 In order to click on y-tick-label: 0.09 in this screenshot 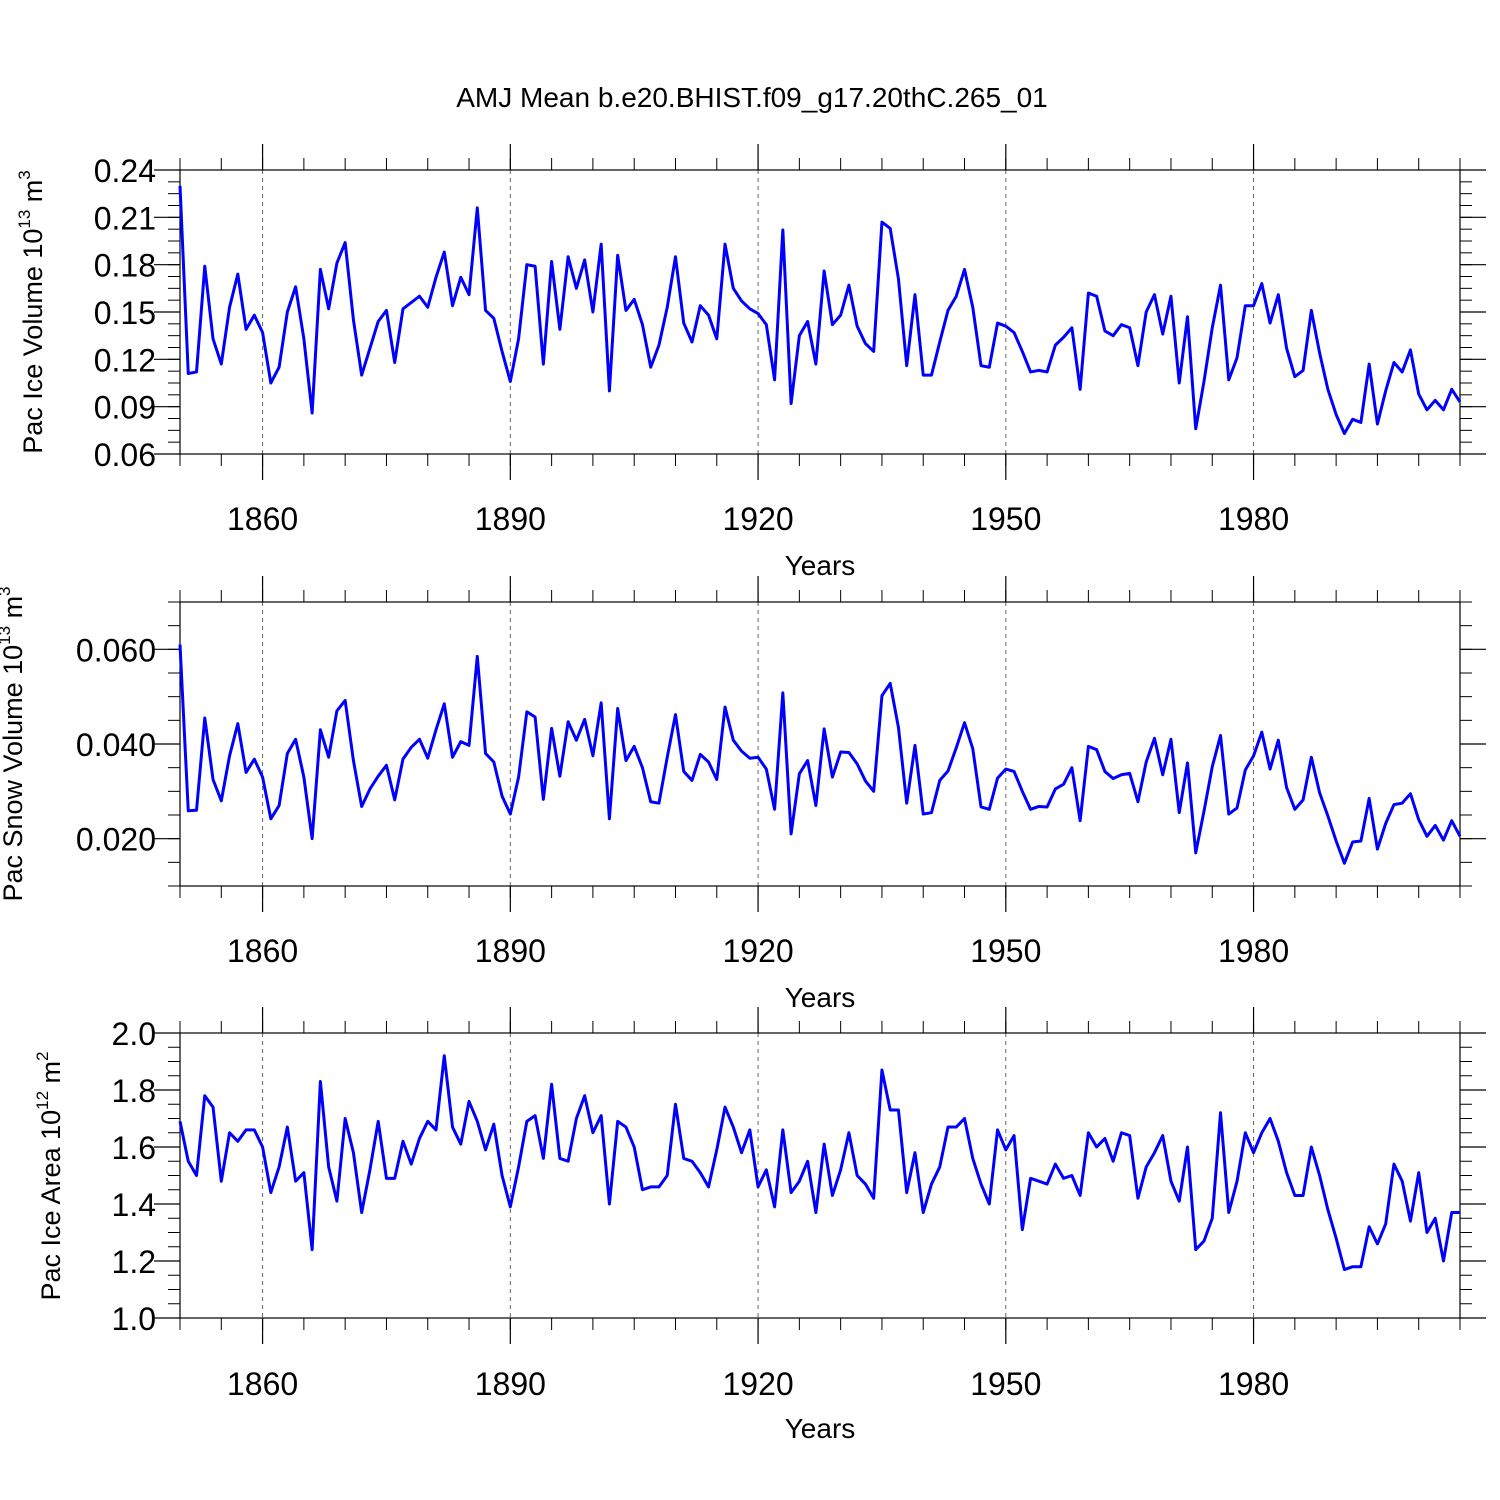, I will do `click(125, 408)`.